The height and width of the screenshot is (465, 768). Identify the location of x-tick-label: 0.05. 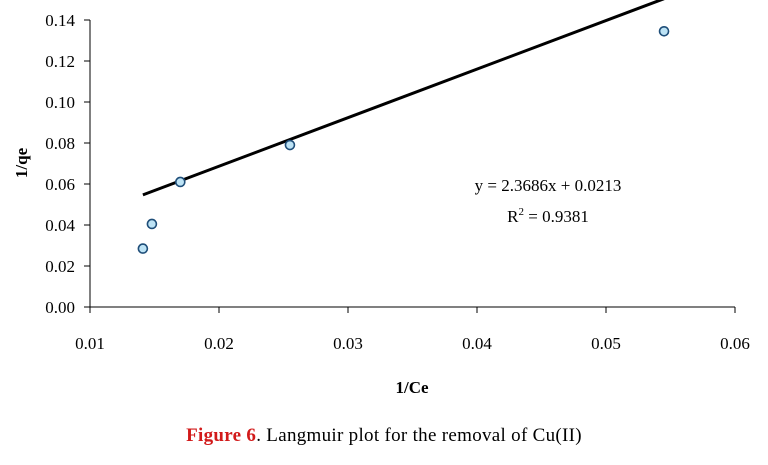
(606, 343).